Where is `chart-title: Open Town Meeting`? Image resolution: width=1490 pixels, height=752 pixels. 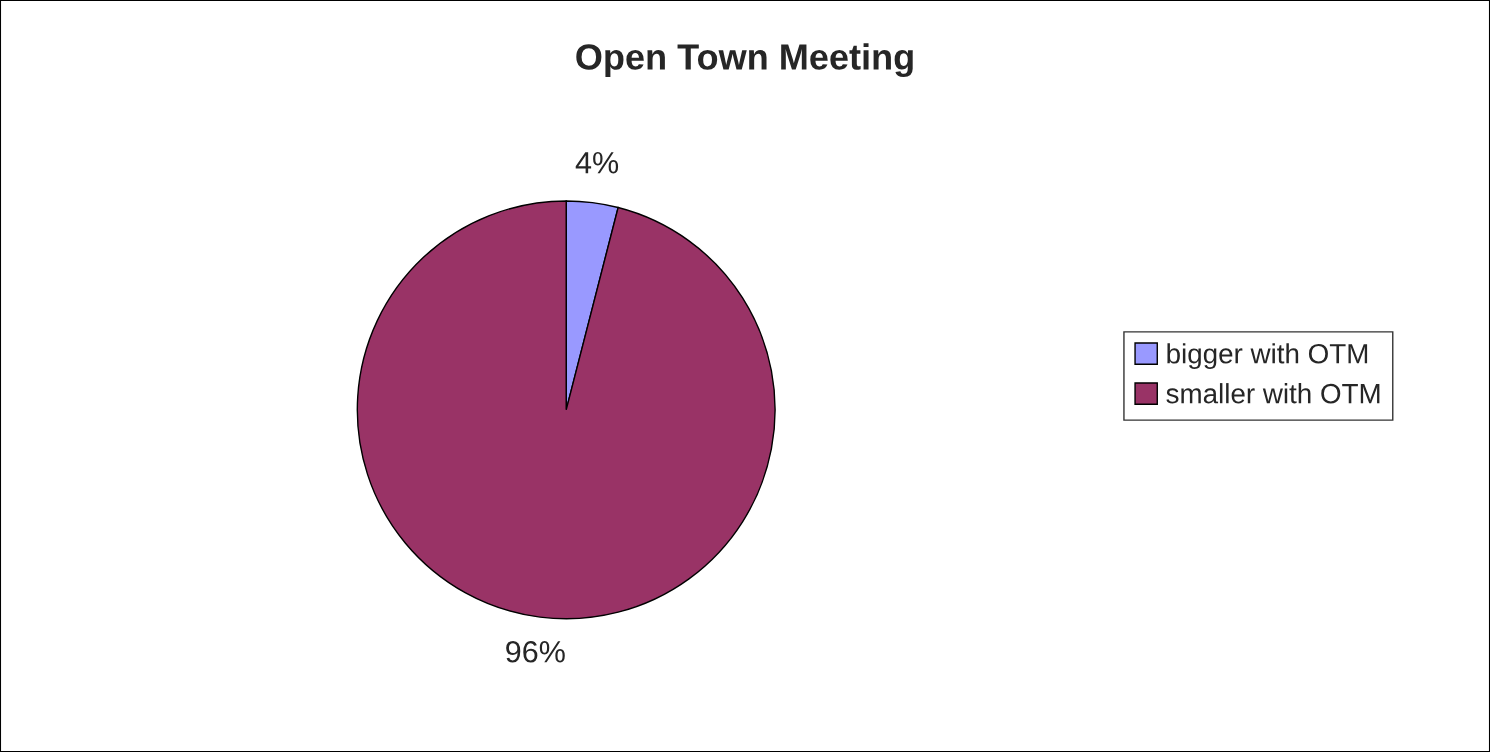 chart-title: Open Town Meeting is located at coordinates (744, 60).